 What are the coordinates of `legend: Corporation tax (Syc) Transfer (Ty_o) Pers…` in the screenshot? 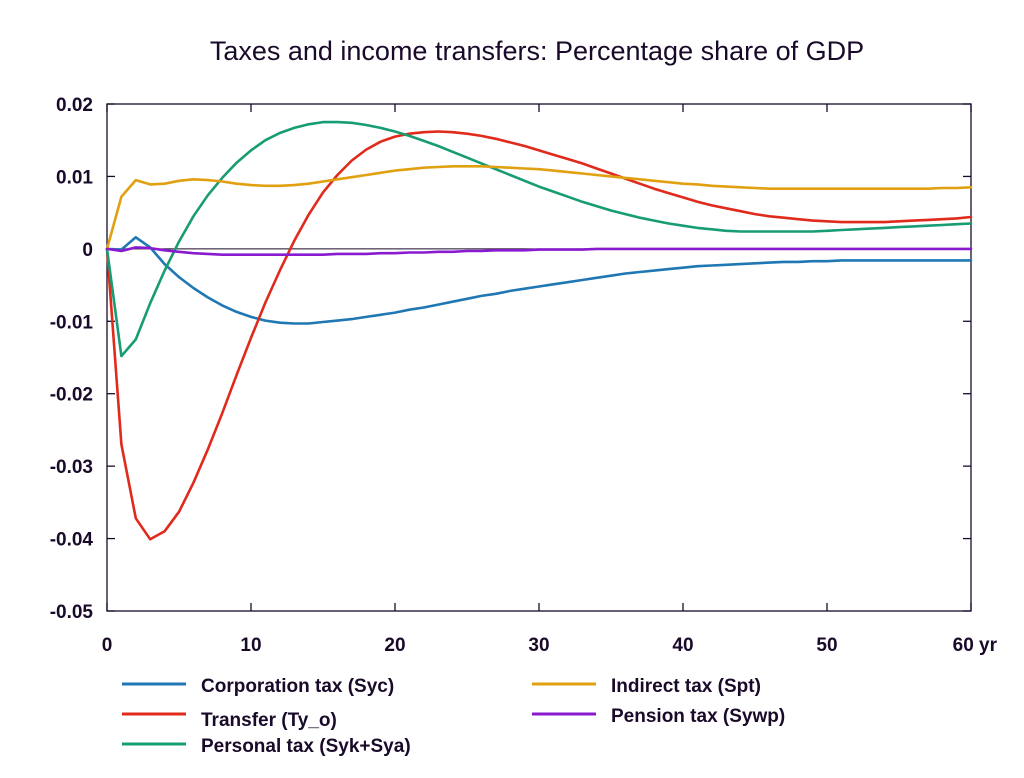 It's located at (453, 716).